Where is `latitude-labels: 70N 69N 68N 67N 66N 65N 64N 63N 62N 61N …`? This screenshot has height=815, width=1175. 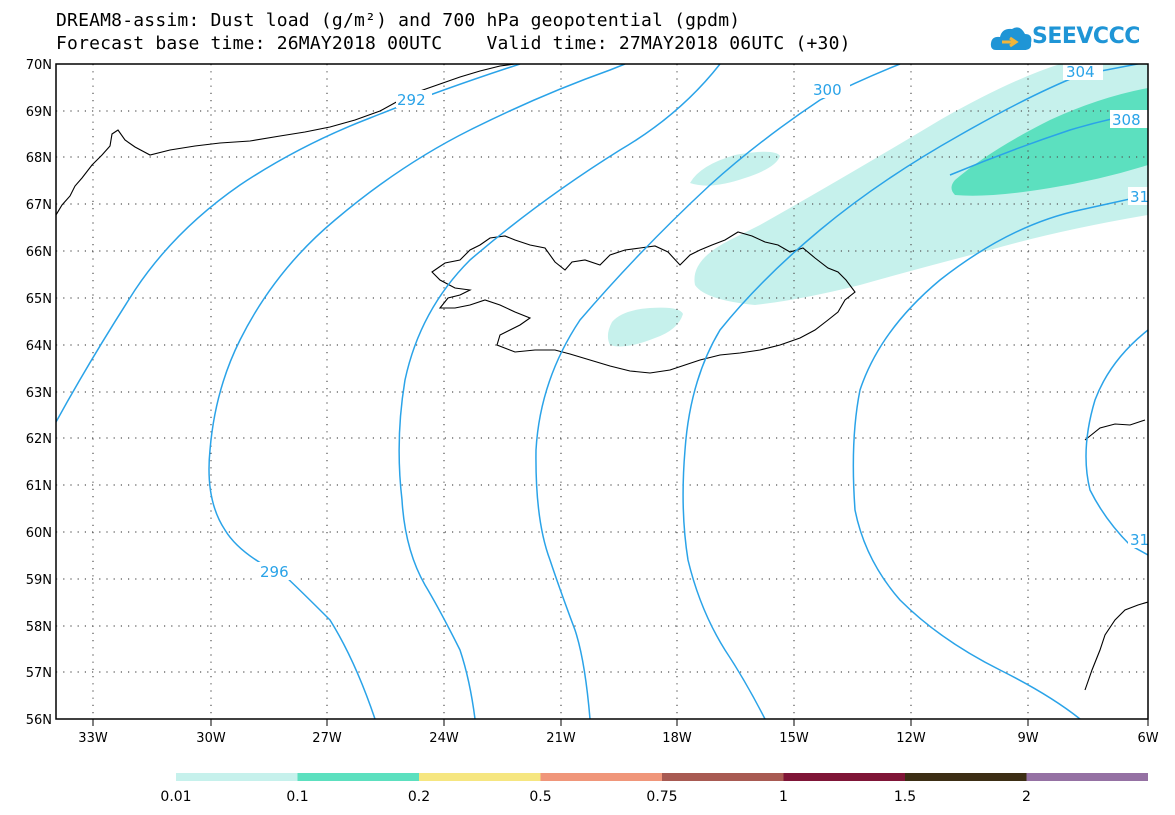 latitude-labels: 70N 69N 68N 67N 66N 65N 64N 63N 62N 61N … is located at coordinates (39, 393).